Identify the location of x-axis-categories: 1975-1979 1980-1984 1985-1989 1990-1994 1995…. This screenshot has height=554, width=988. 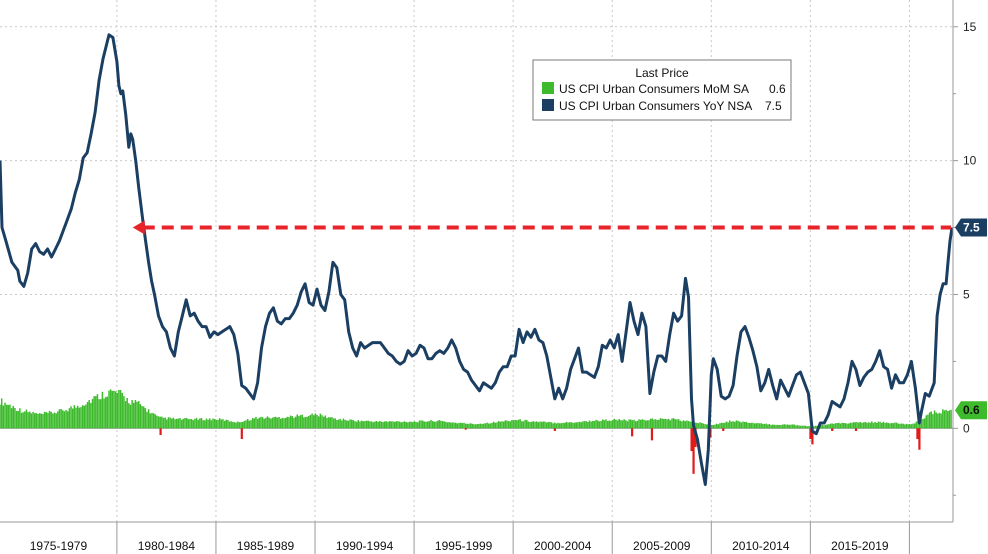
(470, 538).